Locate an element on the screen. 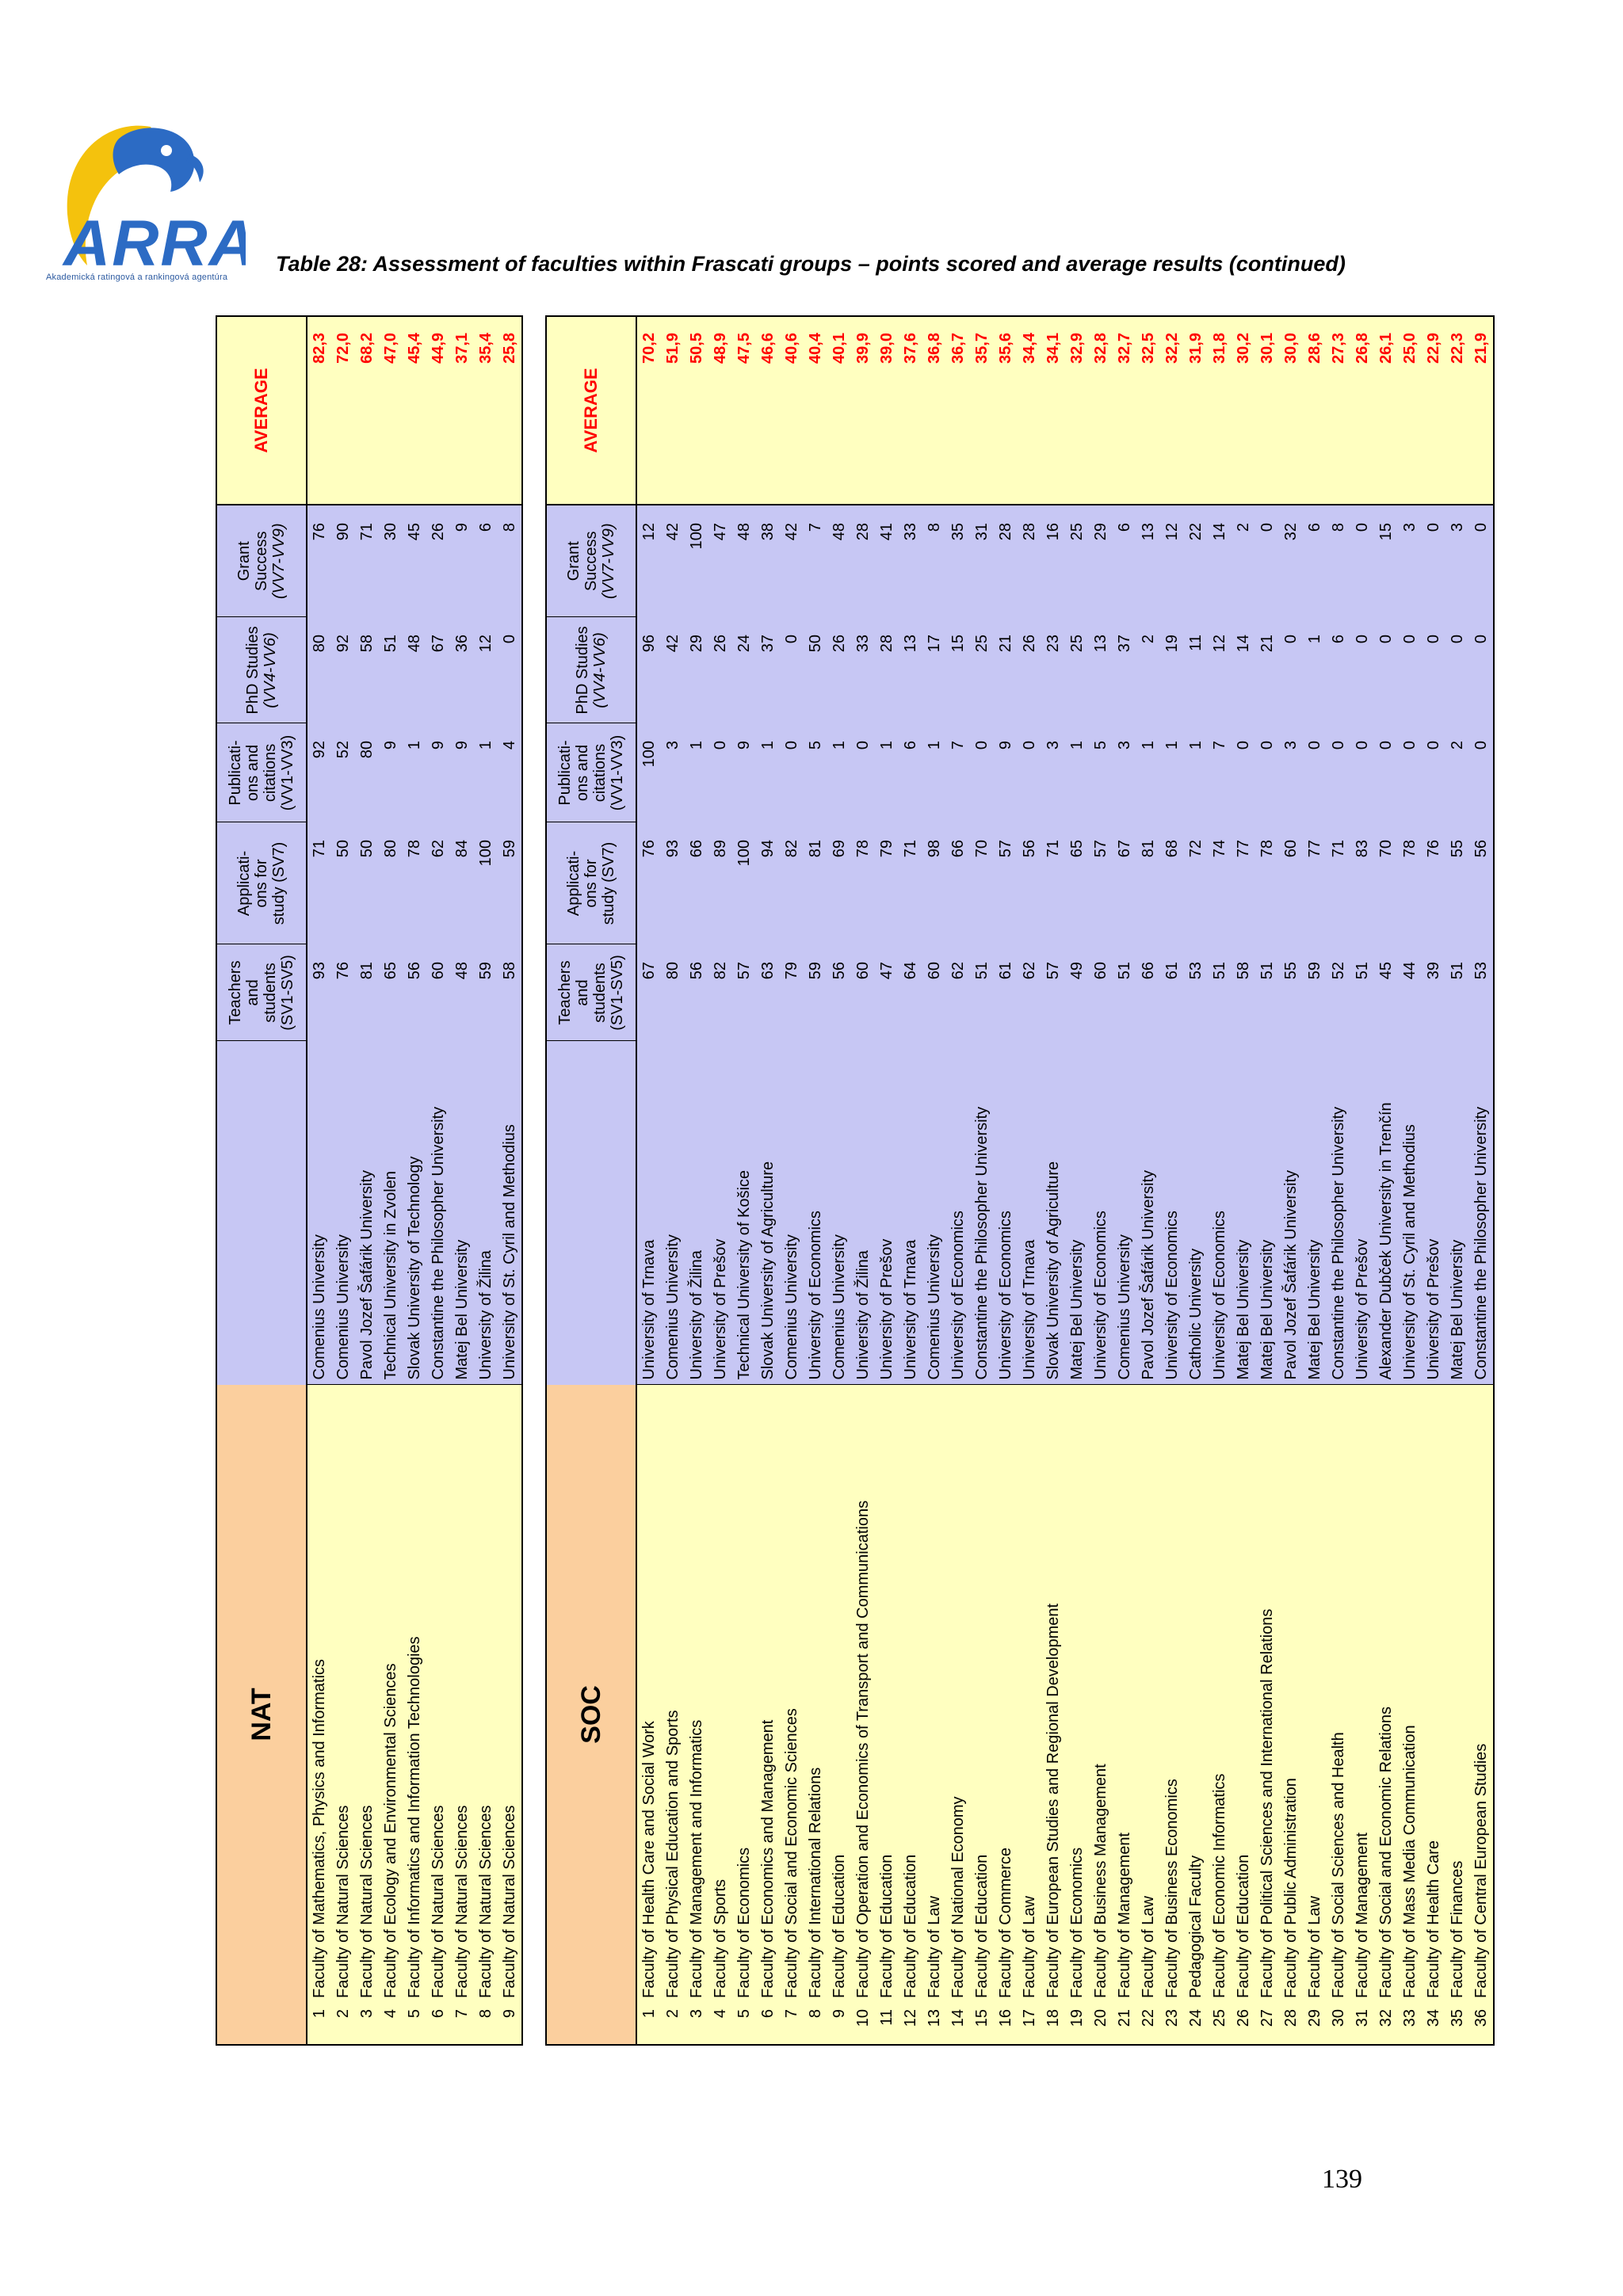 The height and width of the screenshot is (2296, 1623). average-score: 51,9 is located at coordinates (673, 411).